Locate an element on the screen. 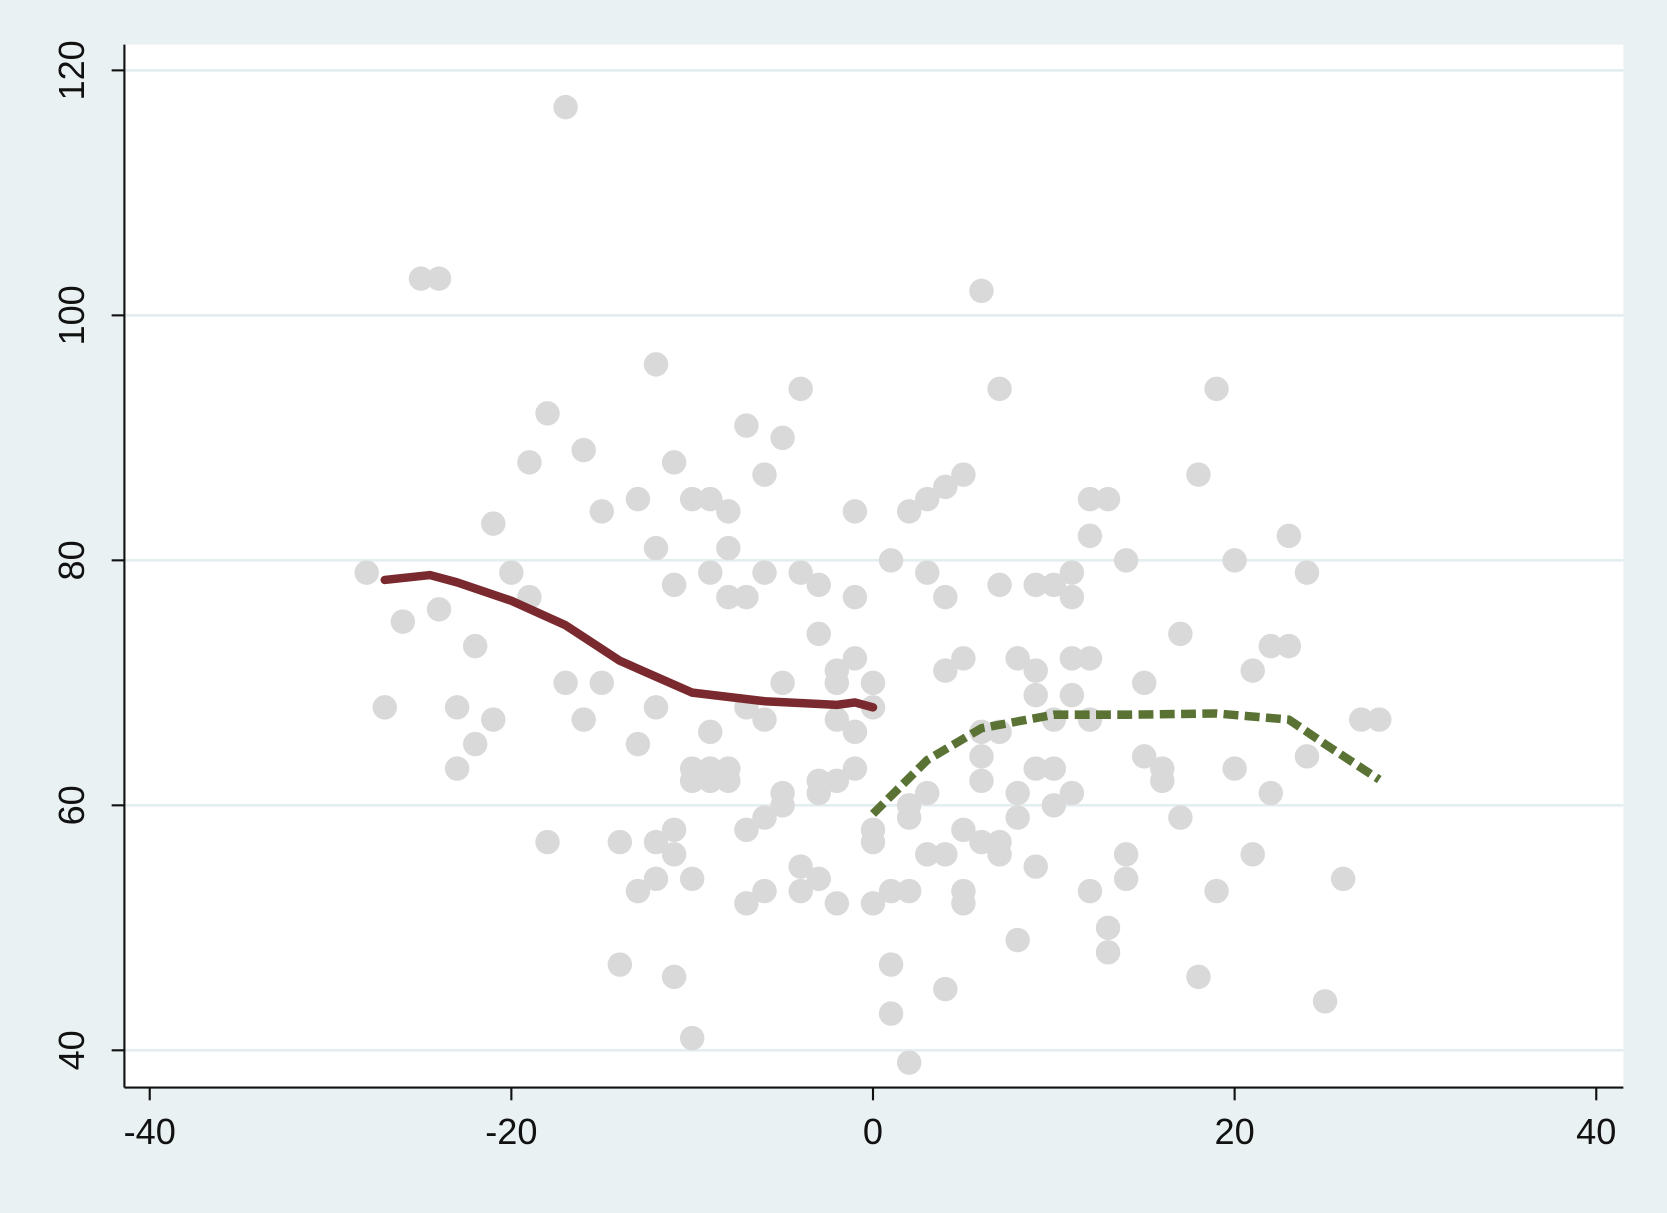  x-tick-label: 20 is located at coordinates (1235, 1131).